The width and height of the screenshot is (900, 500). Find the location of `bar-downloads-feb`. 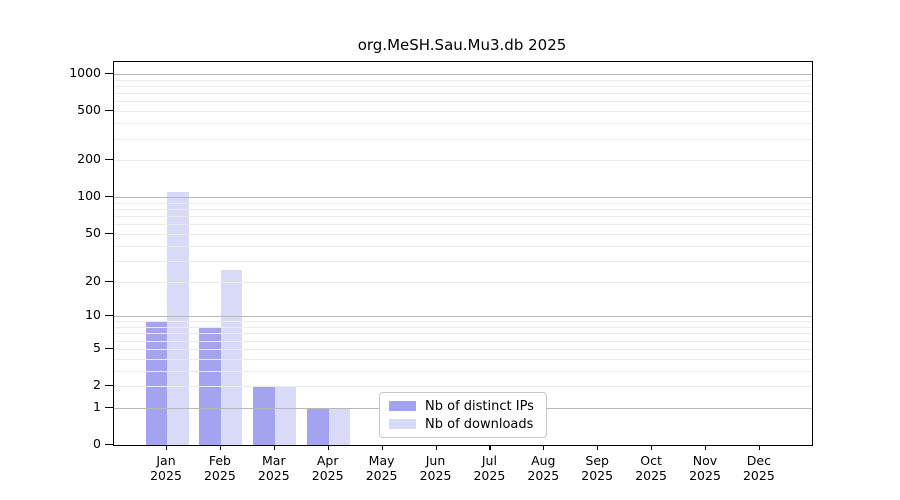

bar-downloads-feb is located at coordinates (231, 357).